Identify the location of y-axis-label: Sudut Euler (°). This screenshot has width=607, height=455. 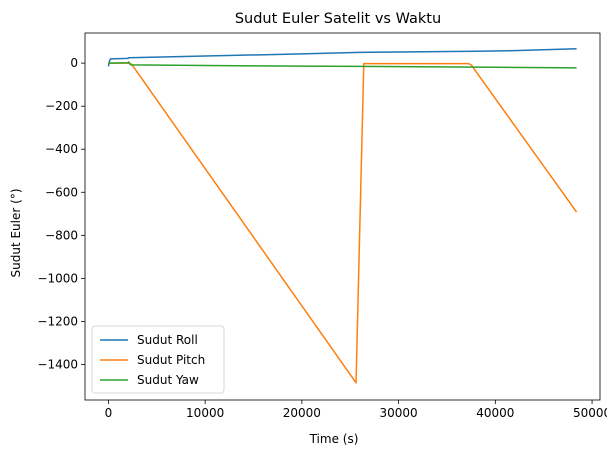
(16, 233).